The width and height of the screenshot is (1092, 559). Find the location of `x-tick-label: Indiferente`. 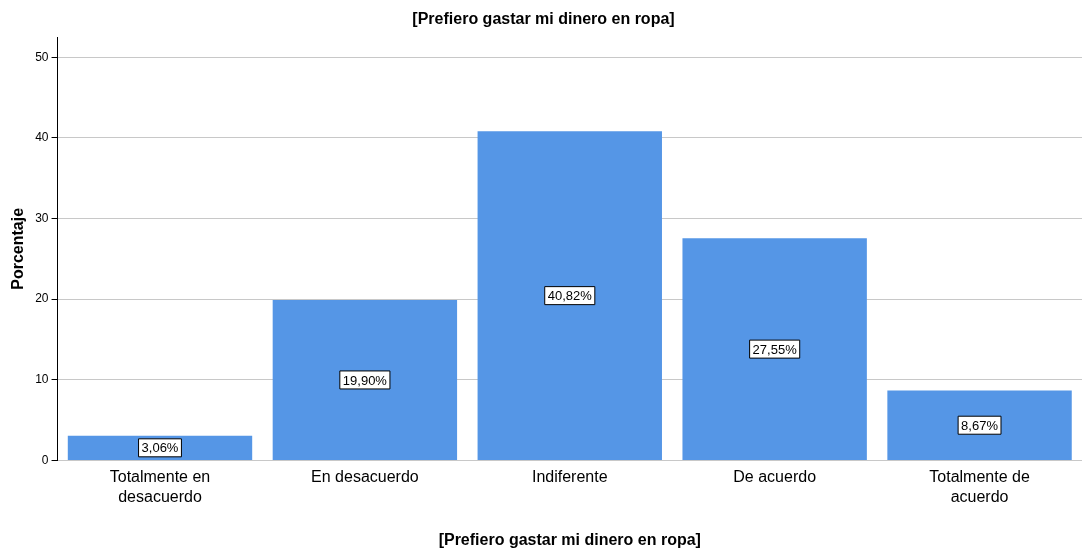

x-tick-label: Indiferente is located at coordinates (569, 477).